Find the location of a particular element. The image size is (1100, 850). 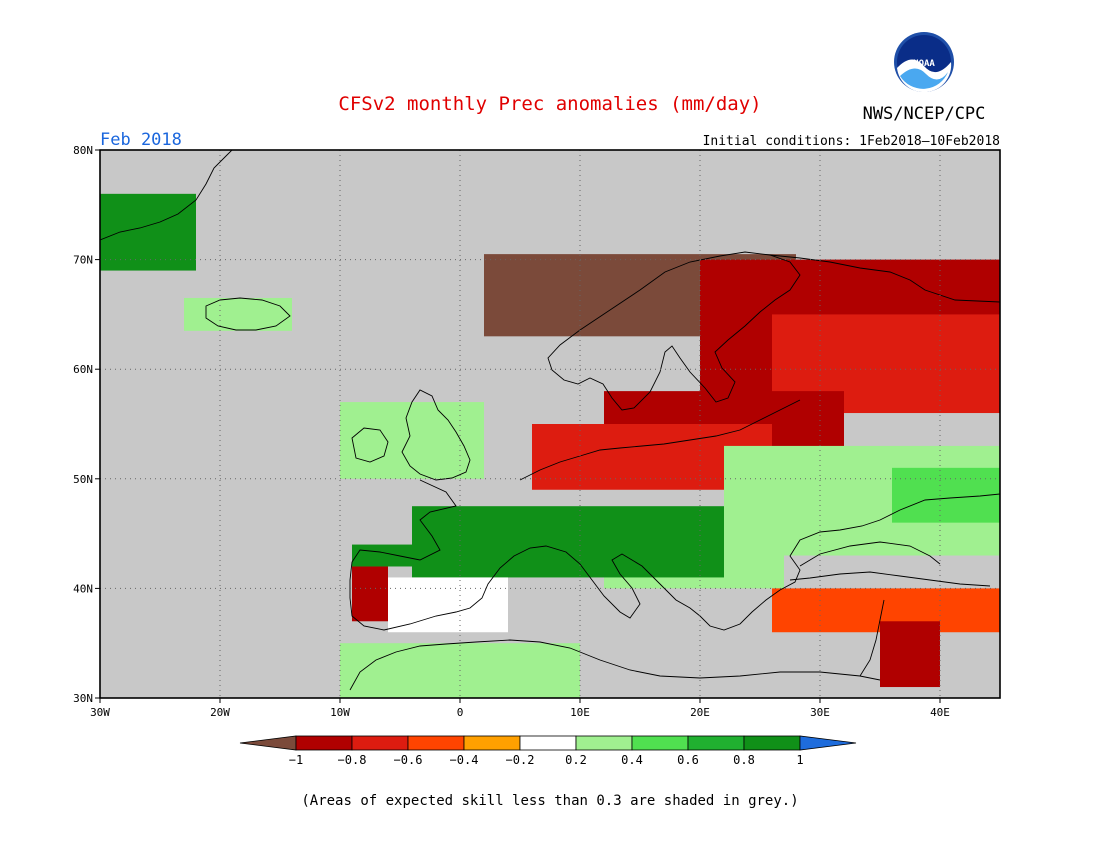

colorbar-label: 0.2 is located at coordinates (576, 760).